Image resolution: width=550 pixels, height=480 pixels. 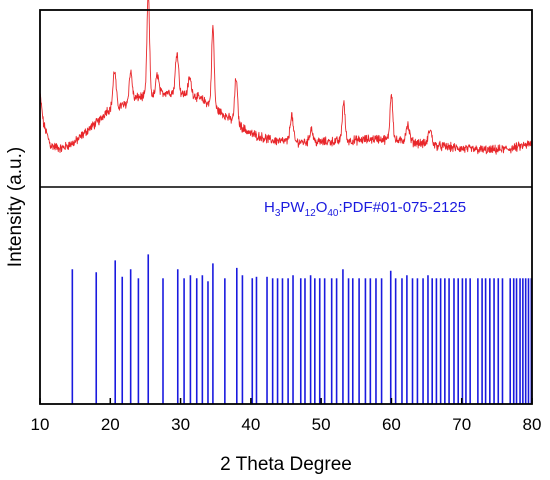 What do you see at coordinates (461, 424) in the screenshot?
I see `x-tick-label: 70` at bounding box center [461, 424].